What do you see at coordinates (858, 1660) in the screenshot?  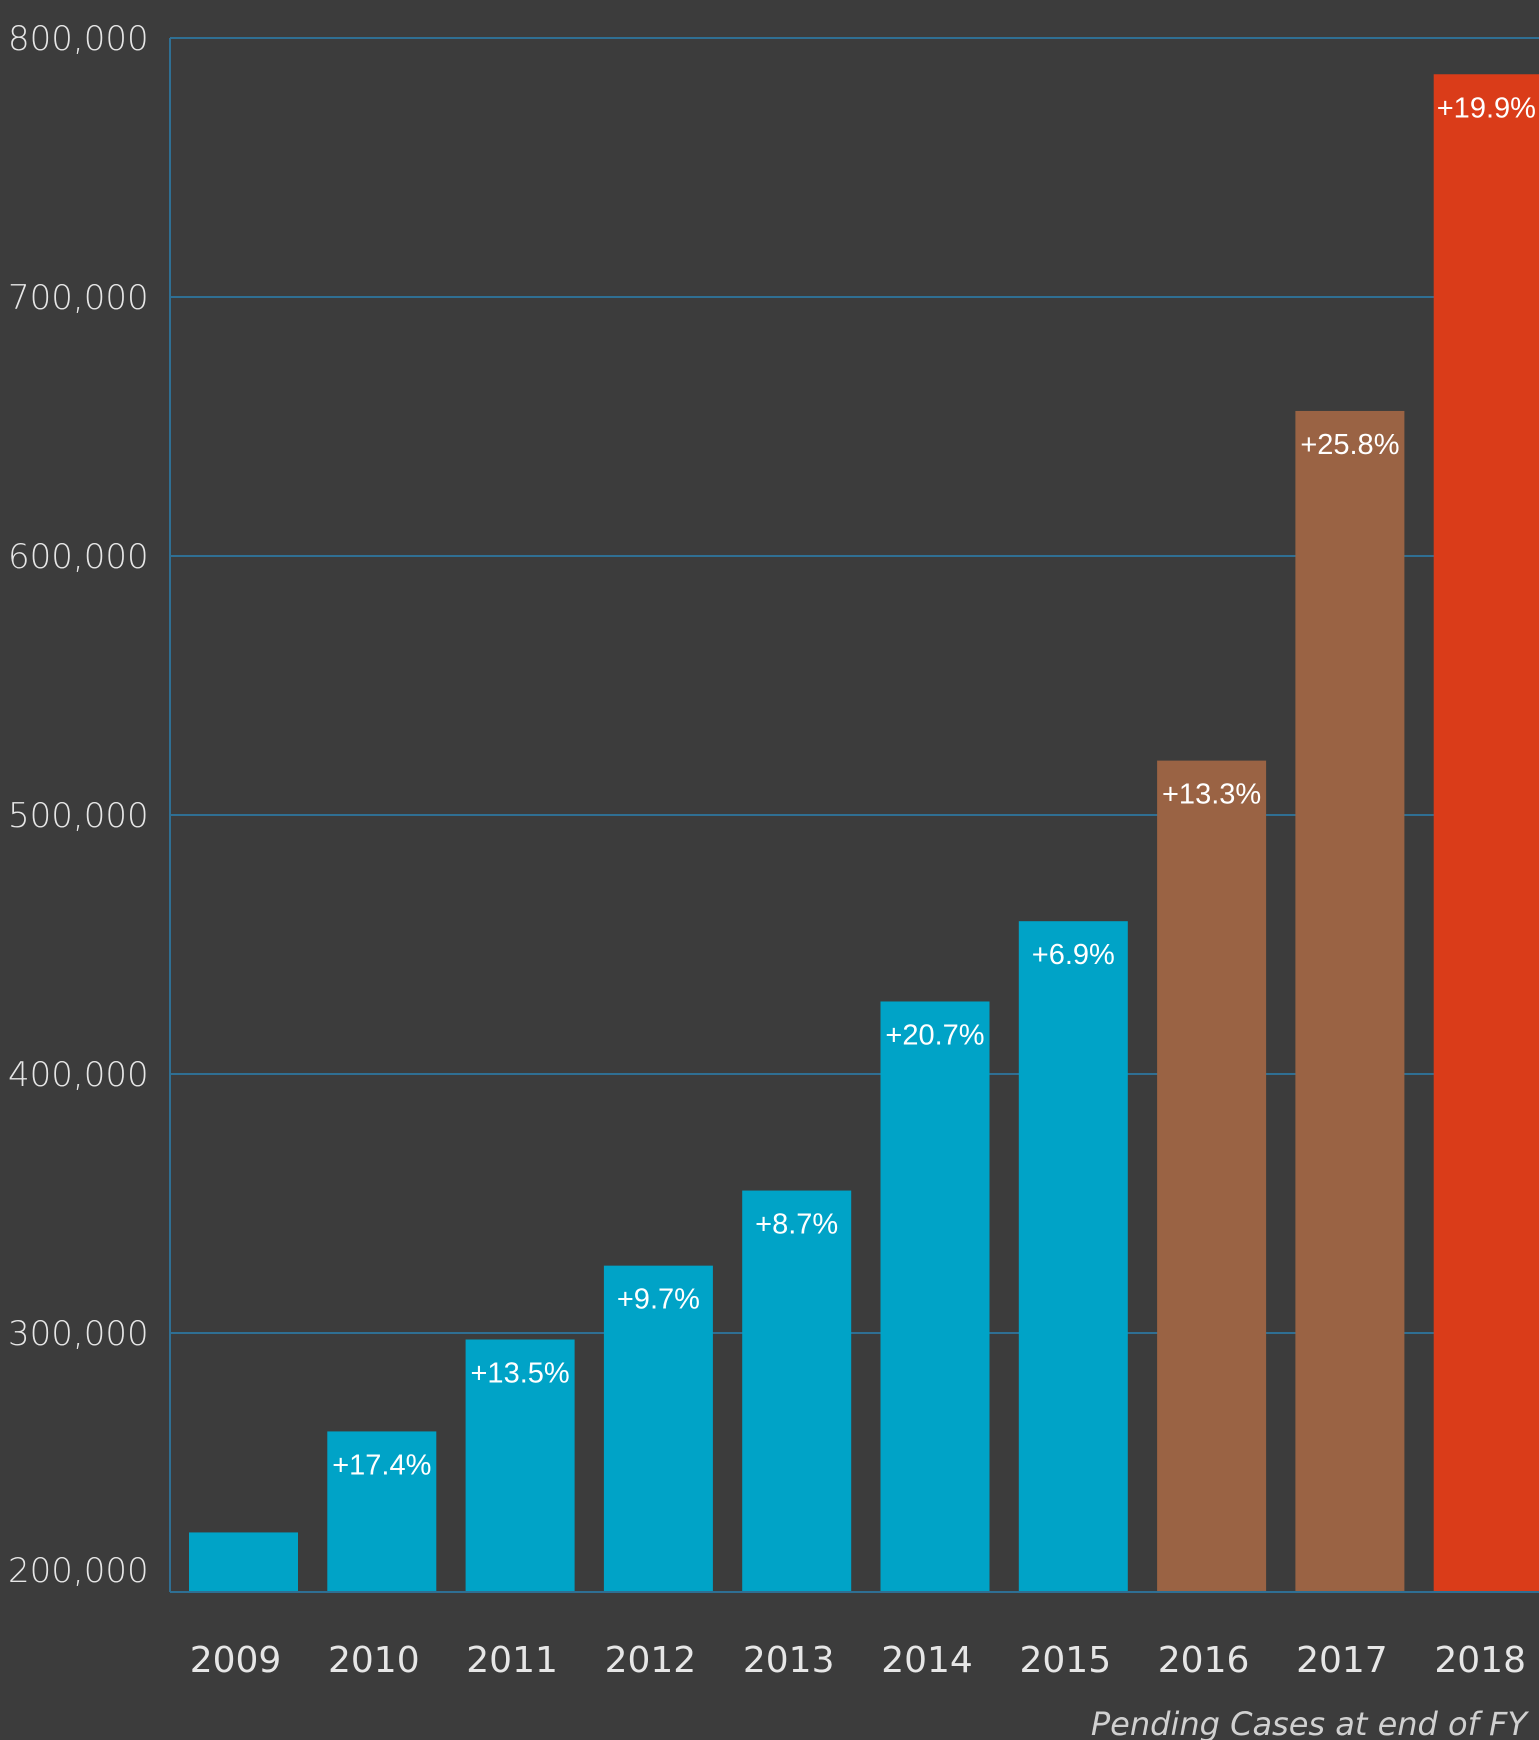 I see `x-tick-labels: 2009 2010 2011 2012 2013 2014 2015 2016 2017 2018` at bounding box center [858, 1660].